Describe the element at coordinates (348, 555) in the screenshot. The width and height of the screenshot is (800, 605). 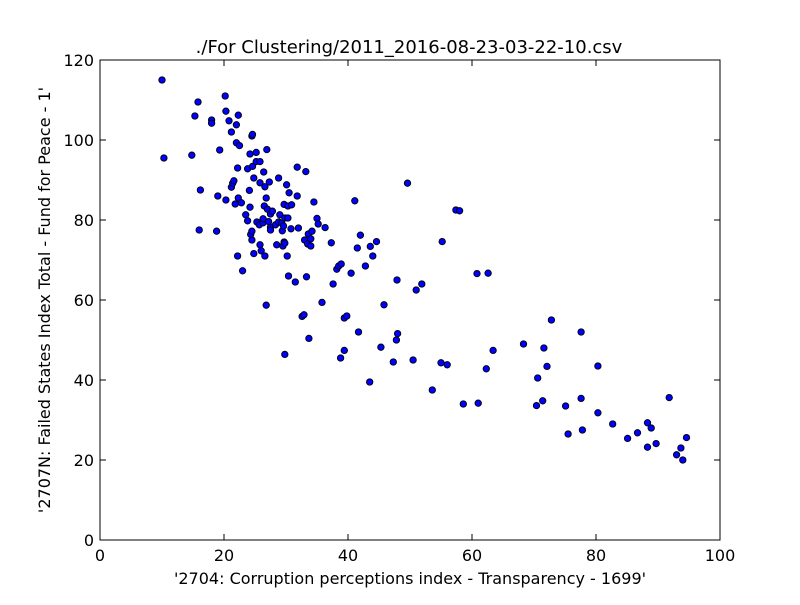
I see `x-tick-label: 40` at that location.